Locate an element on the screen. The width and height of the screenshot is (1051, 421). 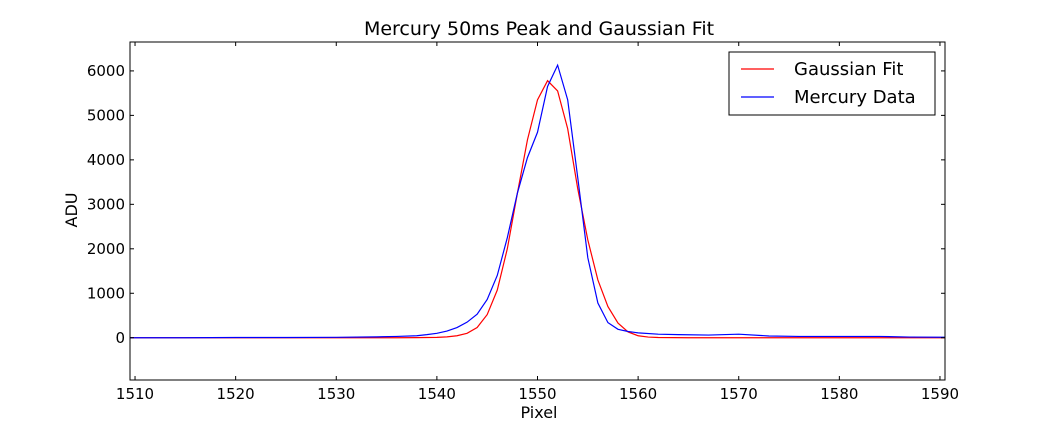
y-tick-label: 1000 is located at coordinates (106, 293).